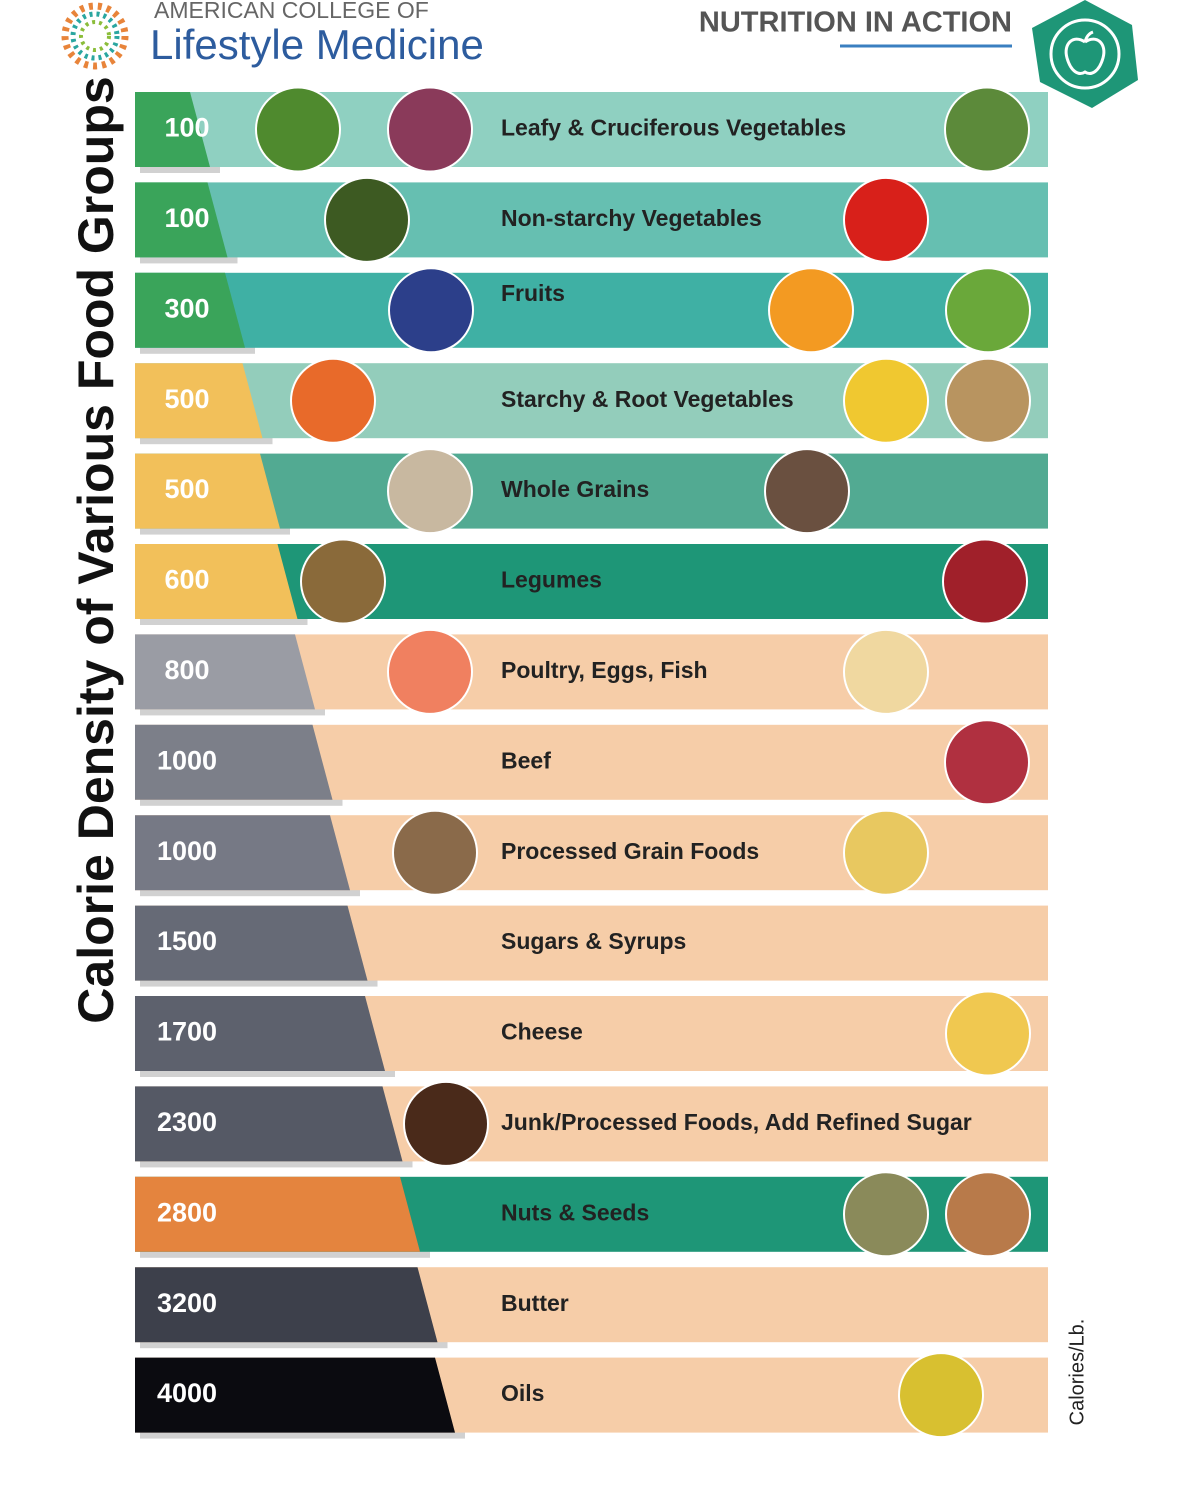 The width and height of the screenshot is (1194, 1492). What do you see at coordinates (291, 11) in the screenshot?
I see `org-line1: AMERICAN COLLEGE OF` at bounding box center [291, 11].